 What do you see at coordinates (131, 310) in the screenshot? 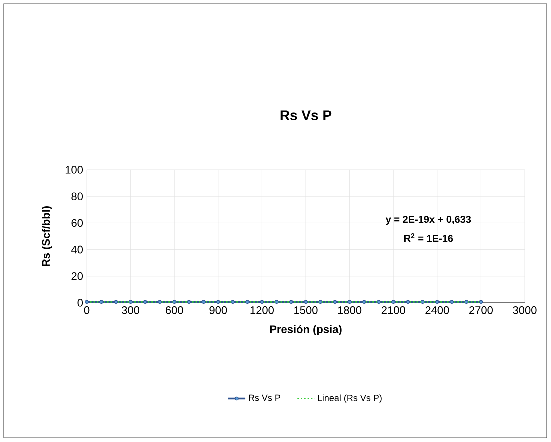
I see `x-tick-label: 300` at bounding box center [131, 310].